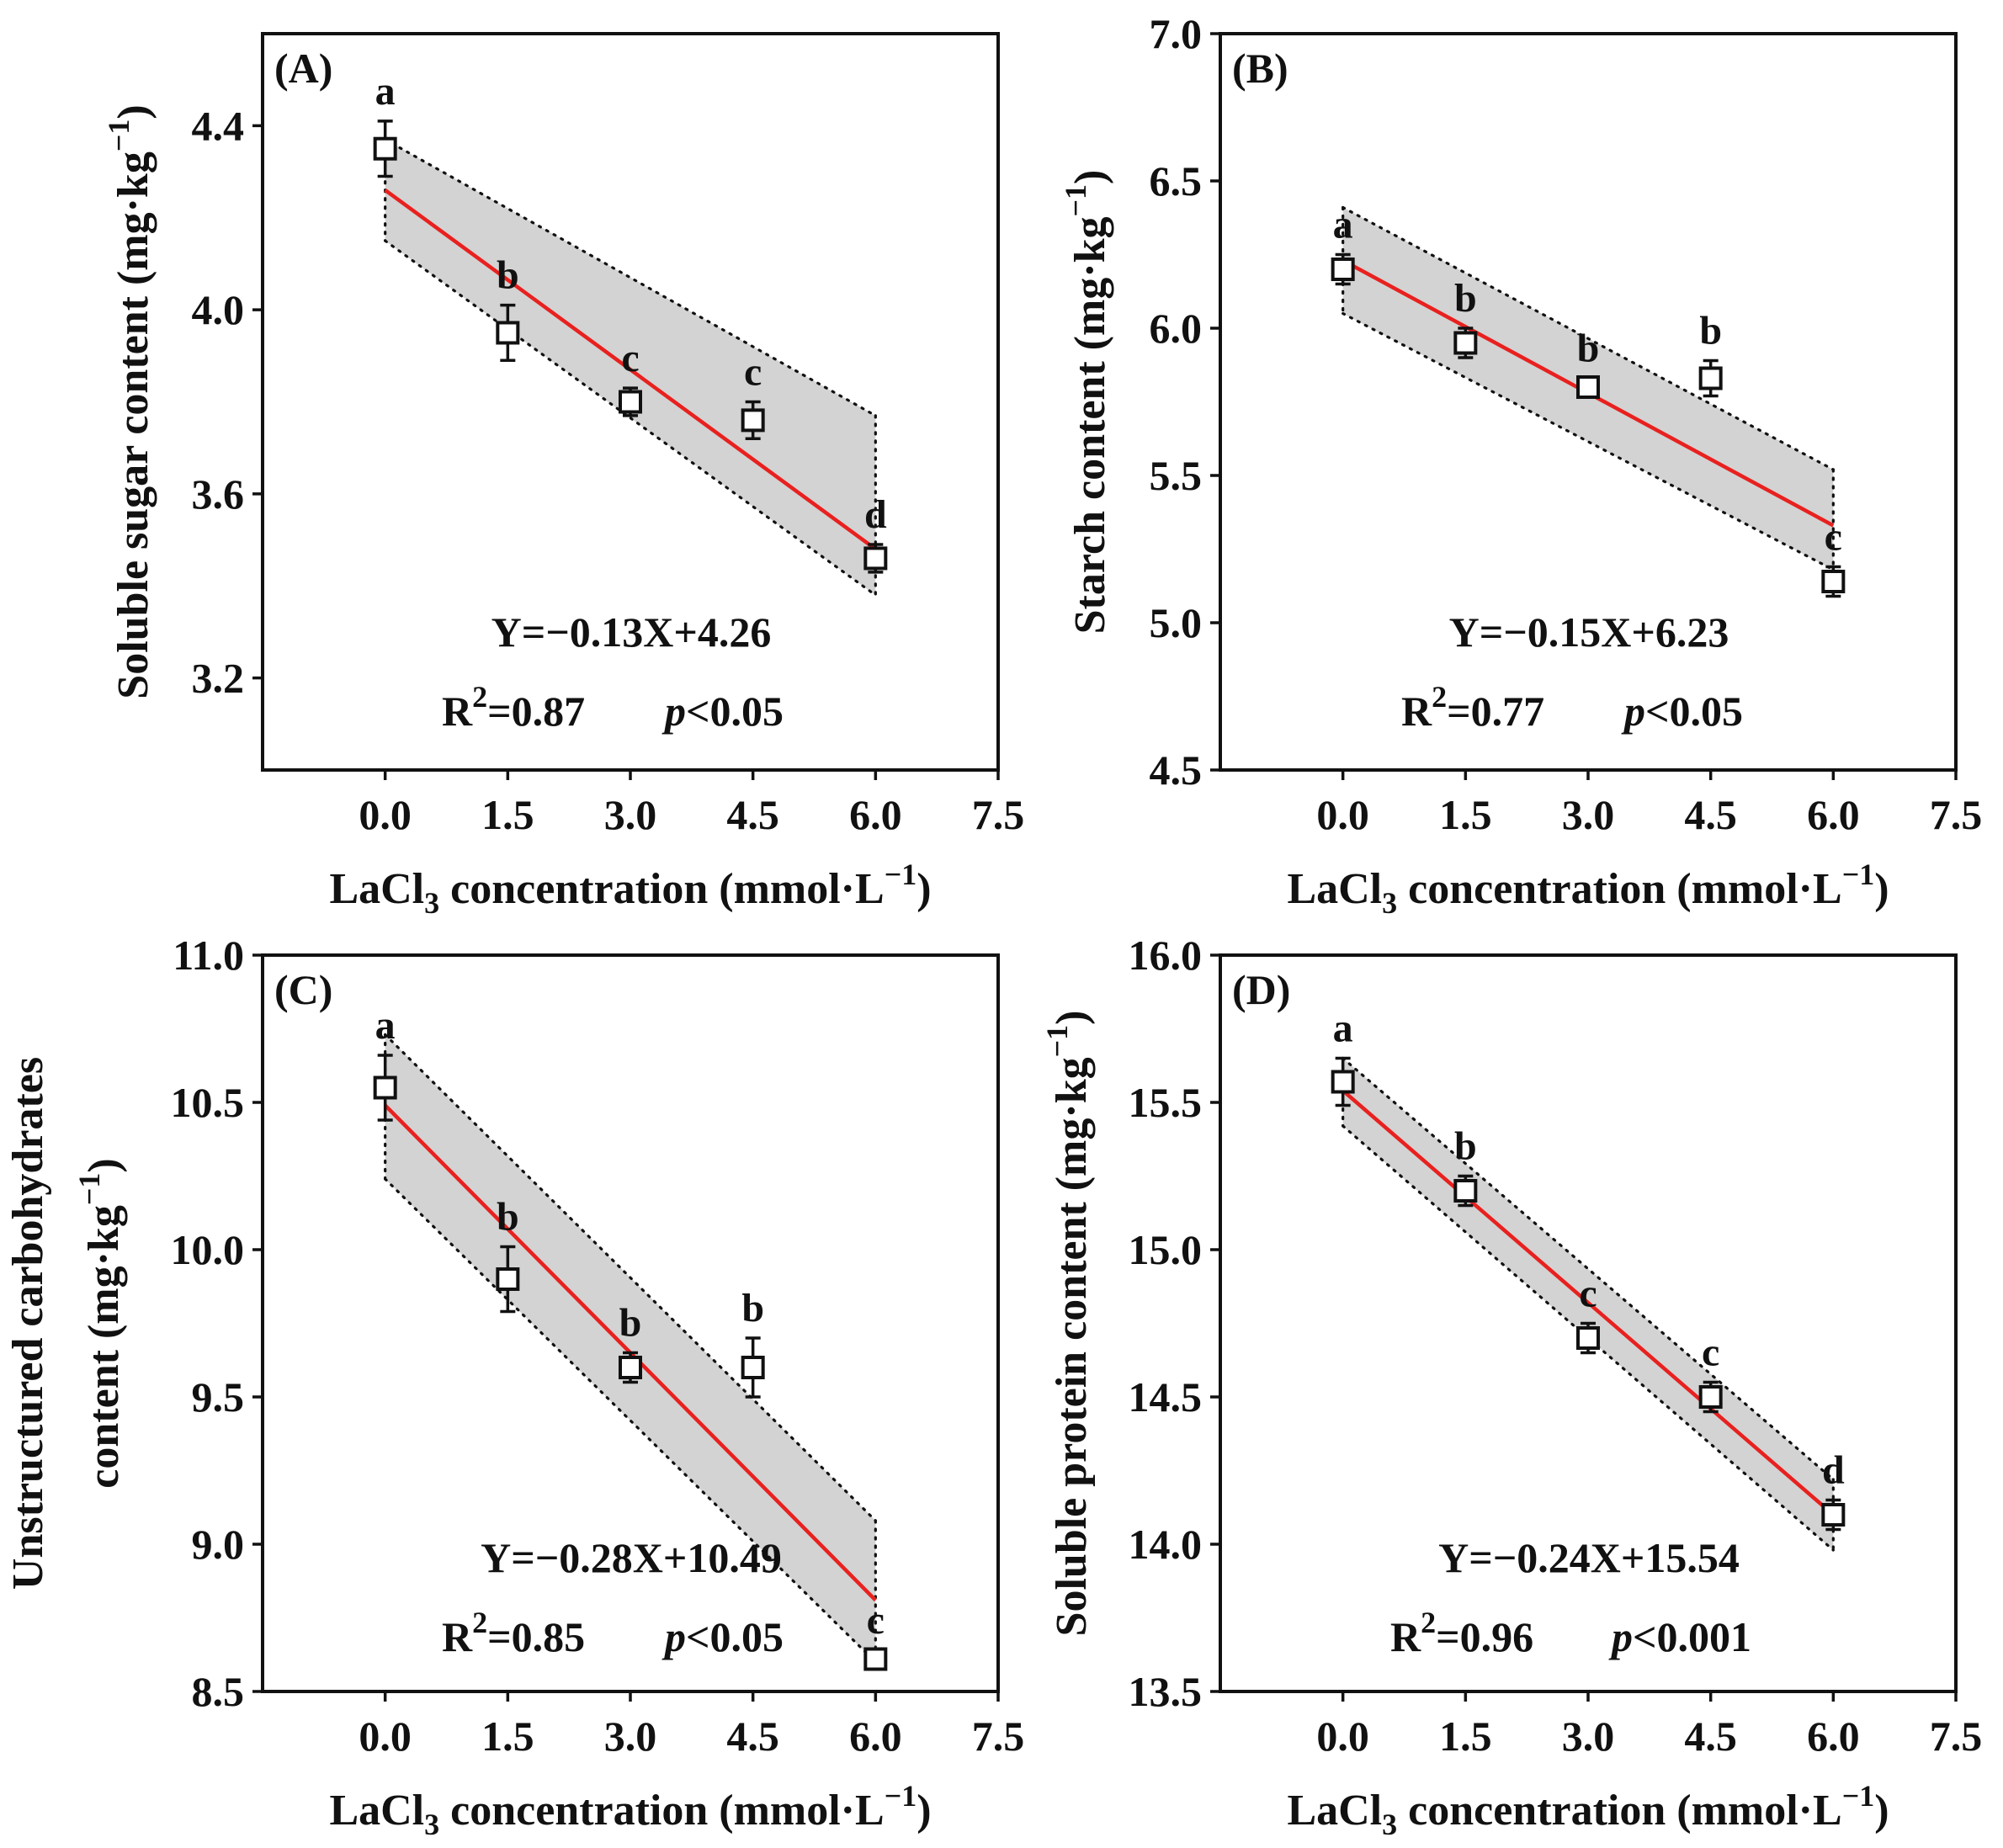  I want to click on y-tick-label: 15.5, so click(1166, 1102).